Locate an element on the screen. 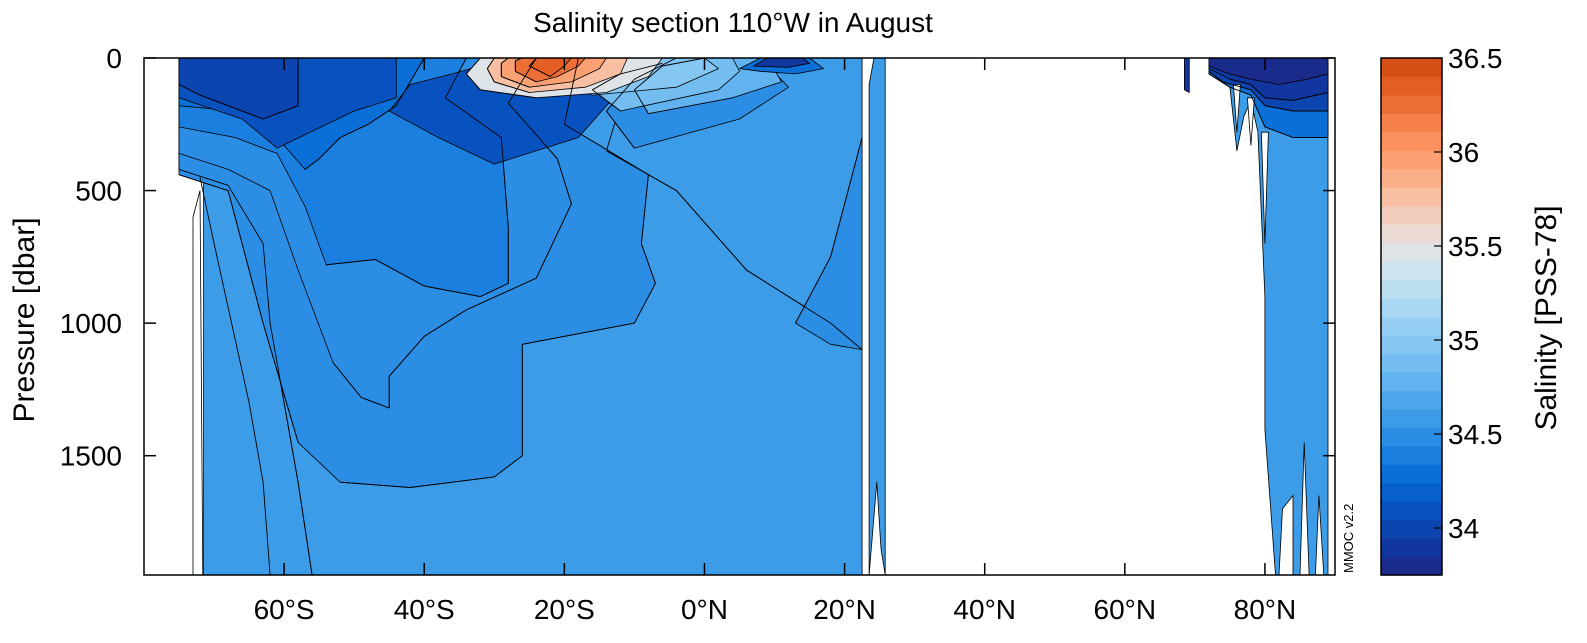  colorbar-tick-label: 36 is located at coordinates (1463, 152).